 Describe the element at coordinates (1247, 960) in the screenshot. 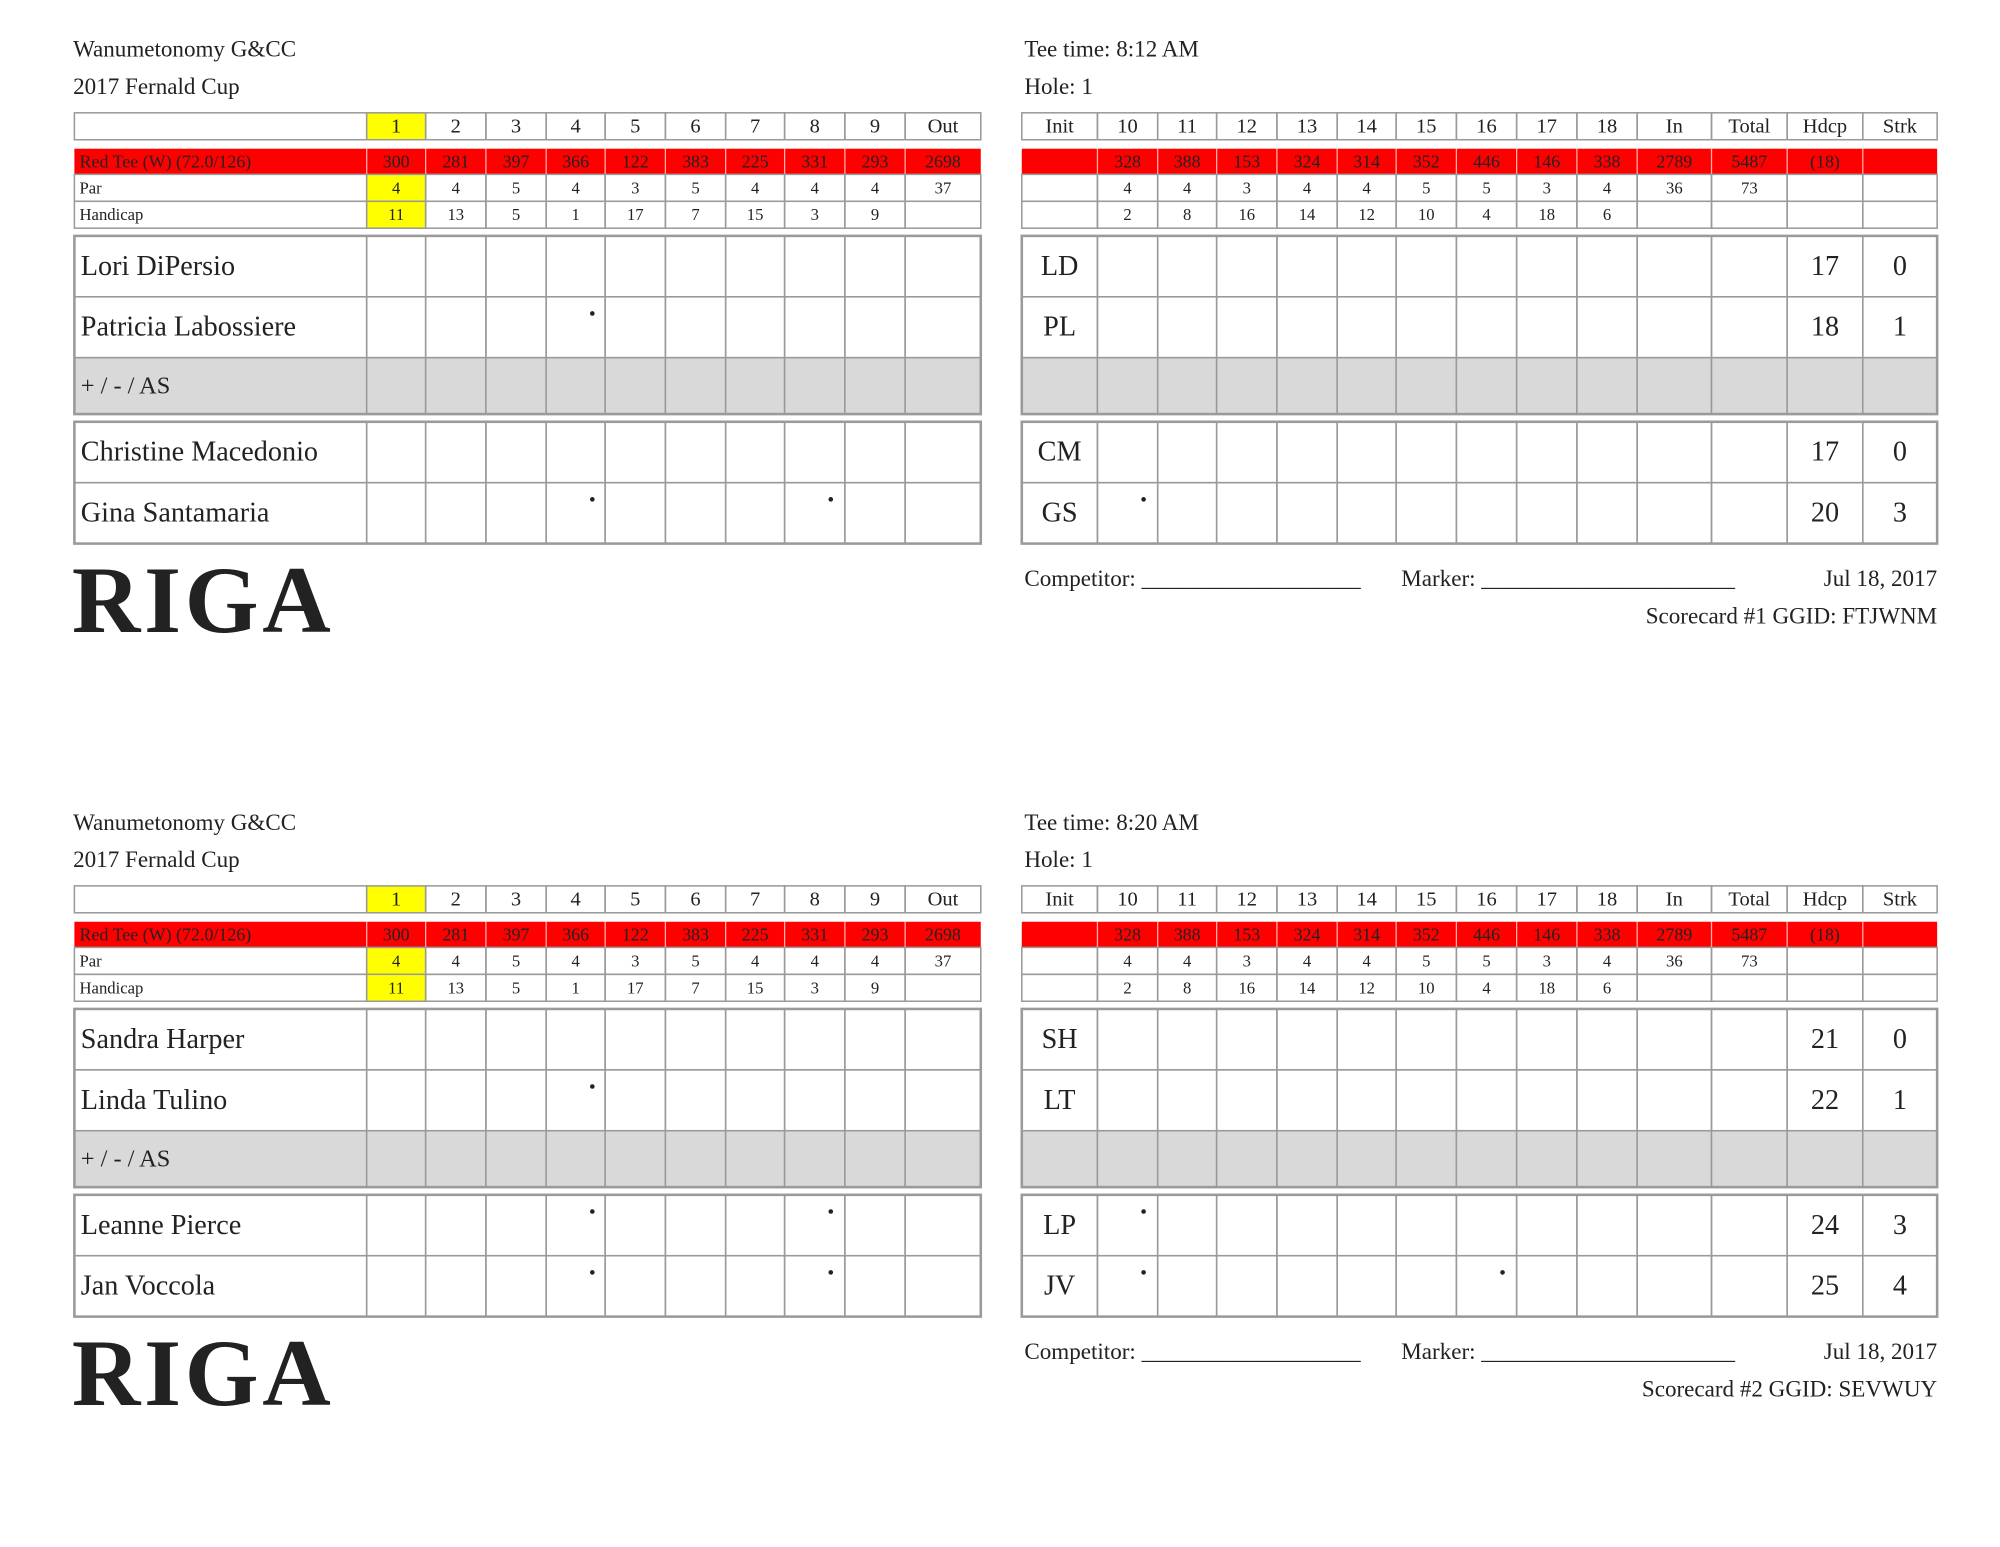

I see `par-value: 3` at that location.